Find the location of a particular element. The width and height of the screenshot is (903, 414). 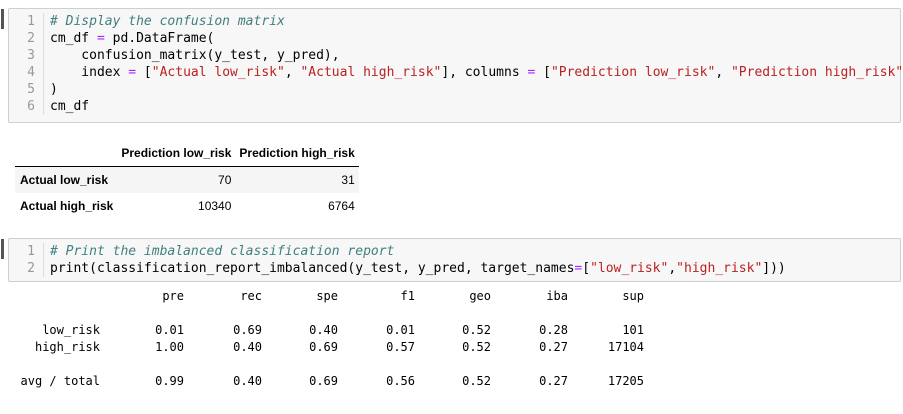

table-row: Actual low_risk 70 31 is located at coordinates (187, 179).